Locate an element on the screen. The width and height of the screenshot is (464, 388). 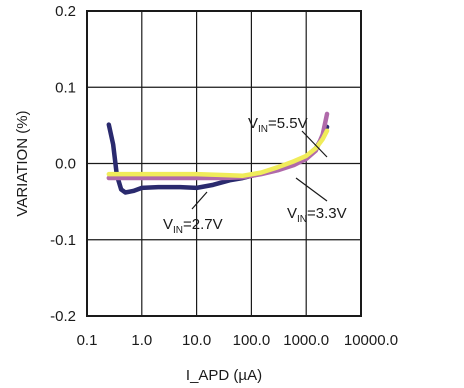
x-tick-label: 10.0 is located at coordinates (196, 340).